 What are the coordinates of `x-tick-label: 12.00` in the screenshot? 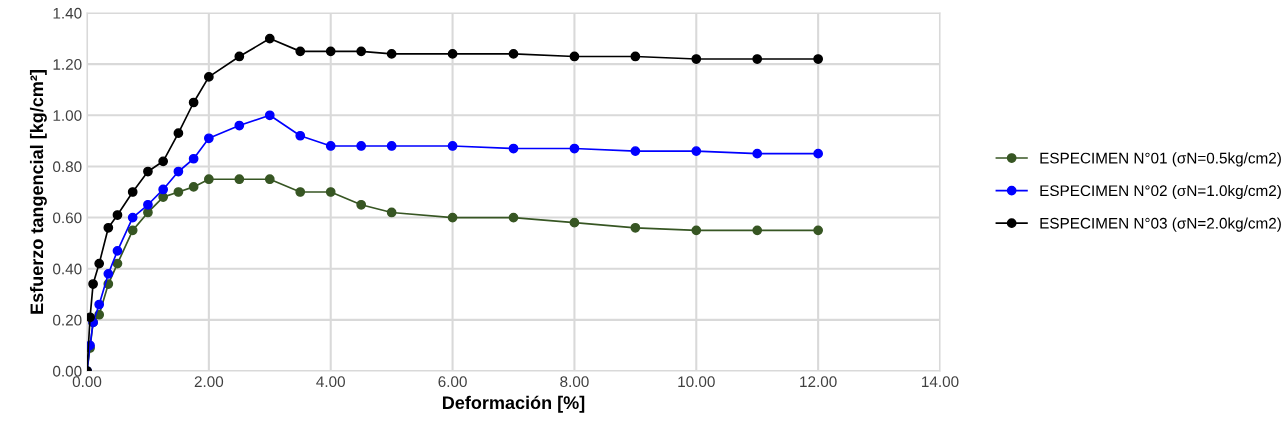 It's located at (818, 382).